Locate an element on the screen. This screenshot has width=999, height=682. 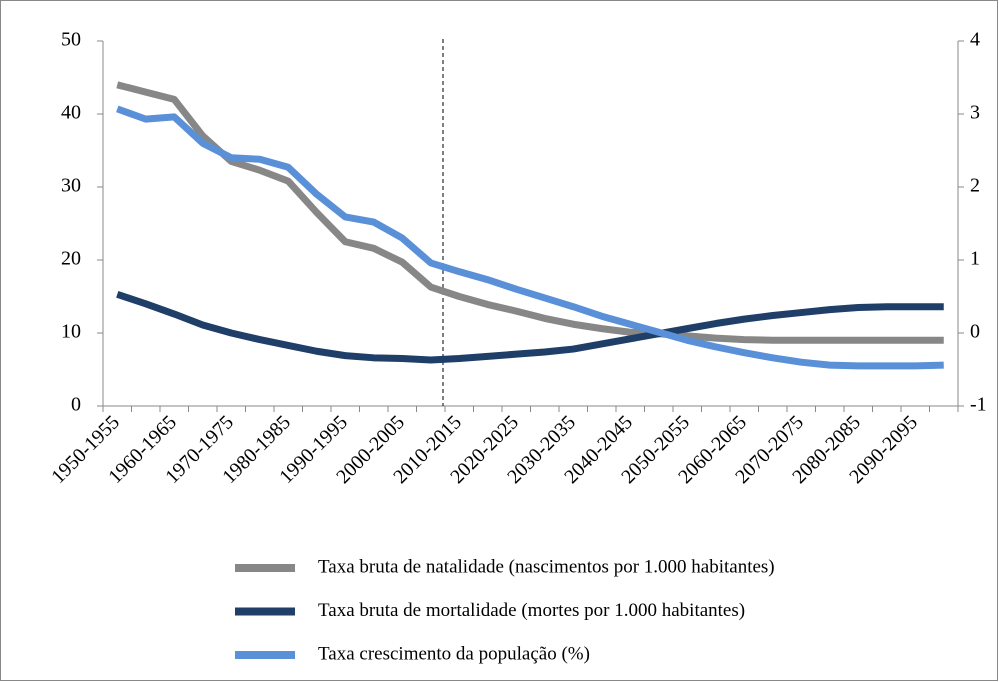
y-tick-label: 40 is located at coordinates (71, 113).